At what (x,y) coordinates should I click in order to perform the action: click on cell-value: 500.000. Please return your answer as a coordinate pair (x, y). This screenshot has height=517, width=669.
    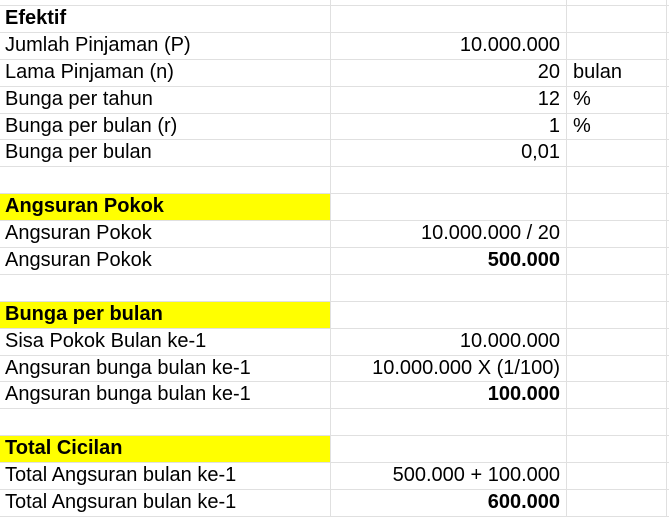
    Looking at the image, I should click on (449, 261).